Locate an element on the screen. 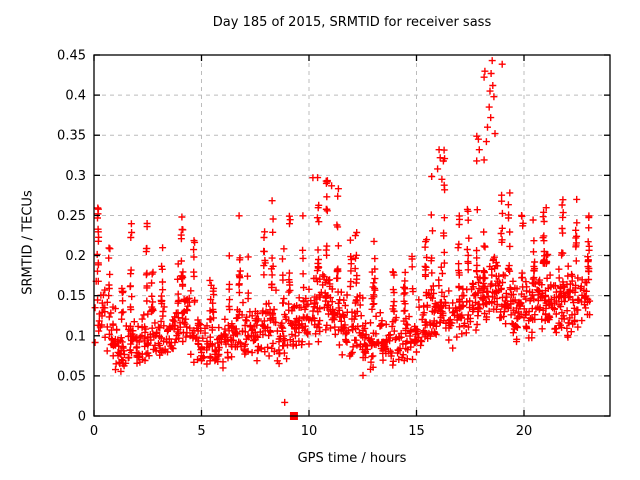  svg-text: 10 is located at coordinates (309, 431).